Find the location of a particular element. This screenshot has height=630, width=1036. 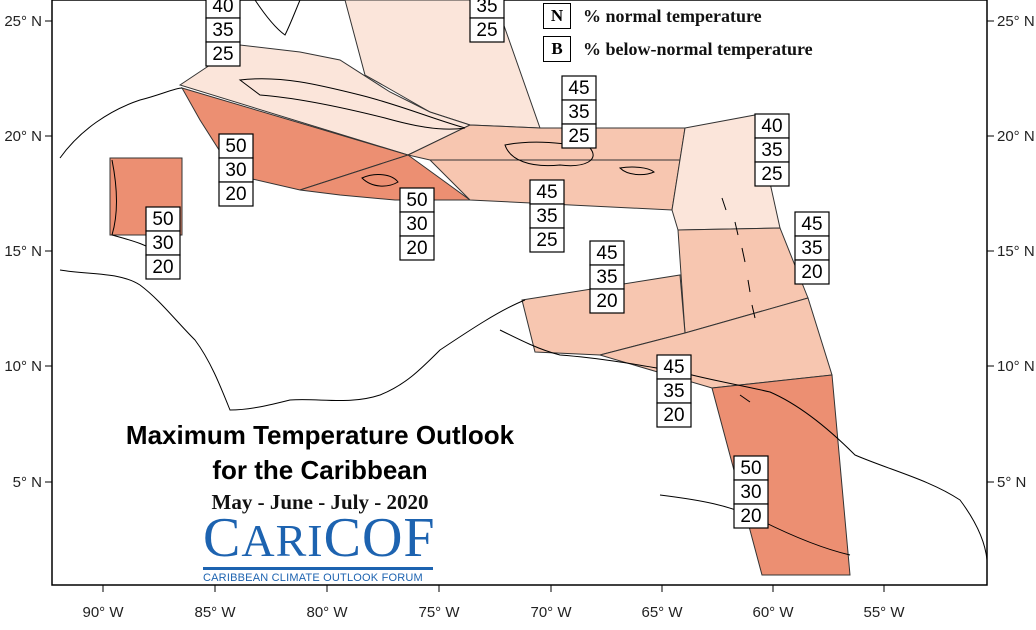

lat-tick-label-right: 20° N is located at coordinates (1016, 136).